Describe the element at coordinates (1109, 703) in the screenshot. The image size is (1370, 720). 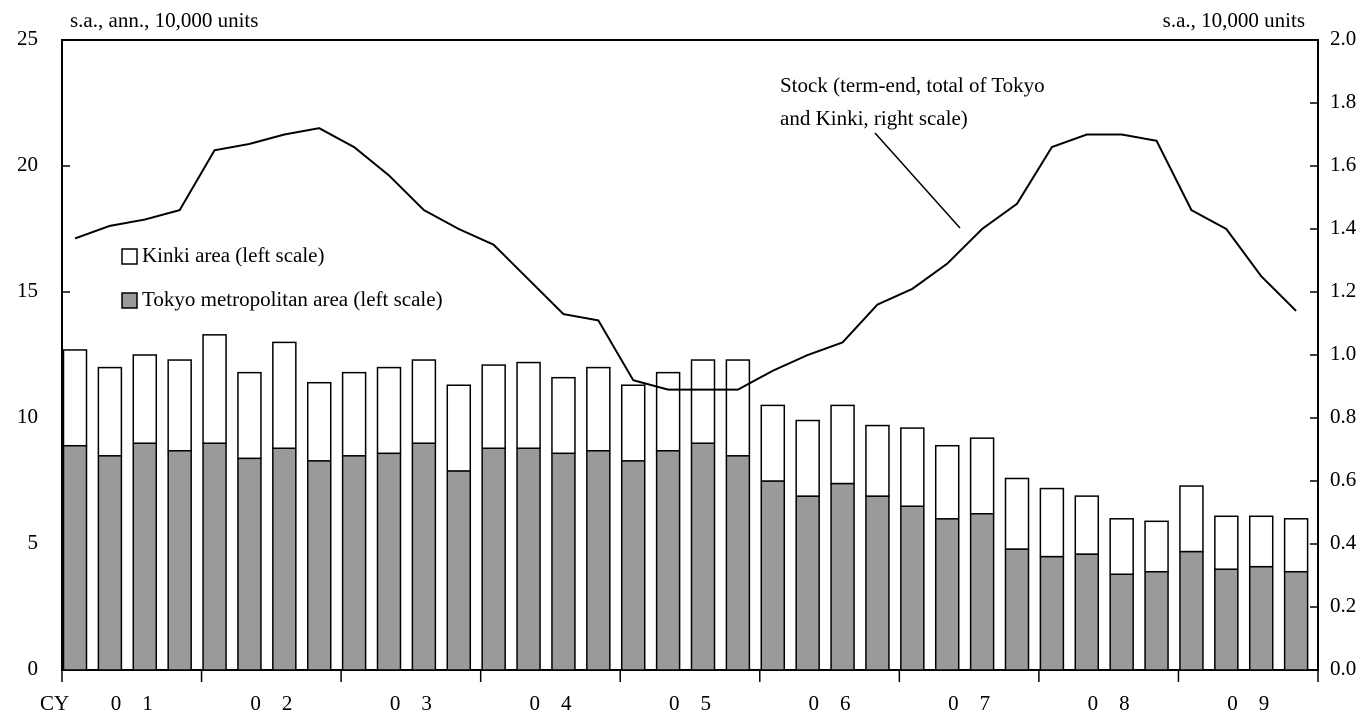
I see `x-tick-label: 0 8` at that location.